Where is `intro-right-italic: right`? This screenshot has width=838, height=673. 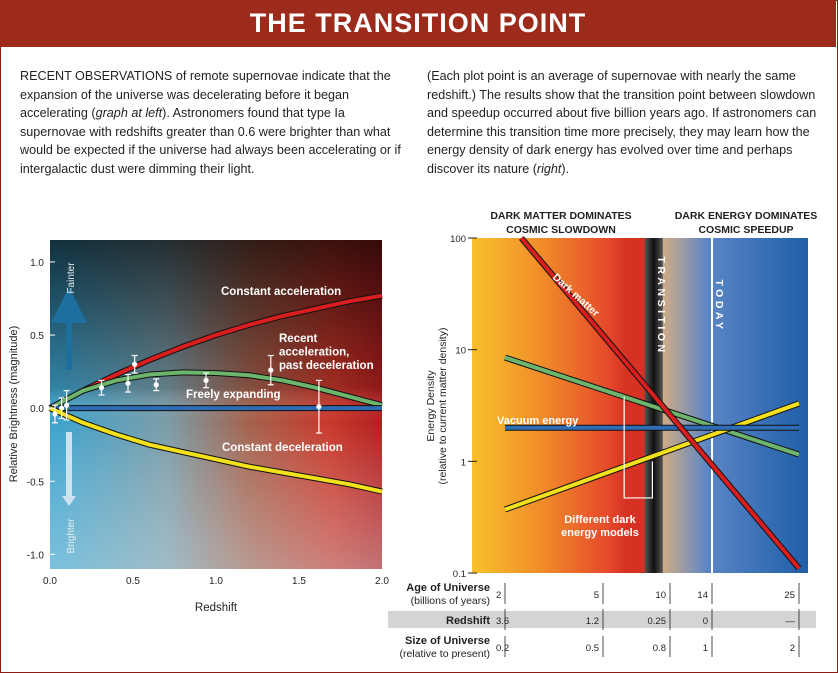 intro-right-italic: right is located at coordinates (549, 168).